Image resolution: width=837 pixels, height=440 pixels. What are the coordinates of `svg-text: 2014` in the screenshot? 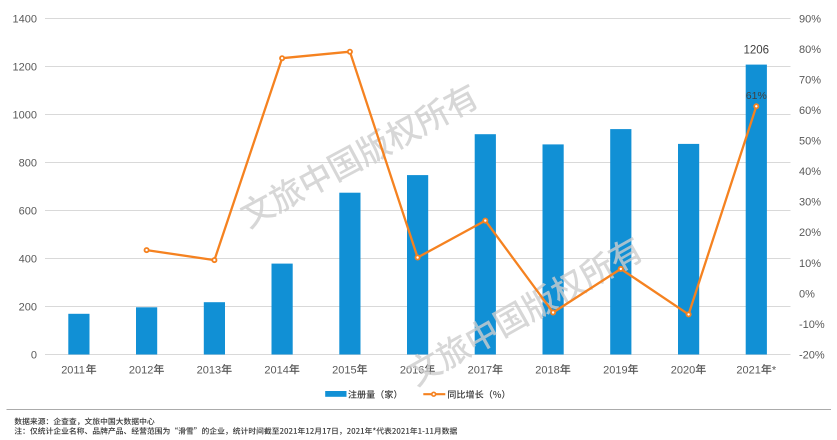 It's located at (276, 370).